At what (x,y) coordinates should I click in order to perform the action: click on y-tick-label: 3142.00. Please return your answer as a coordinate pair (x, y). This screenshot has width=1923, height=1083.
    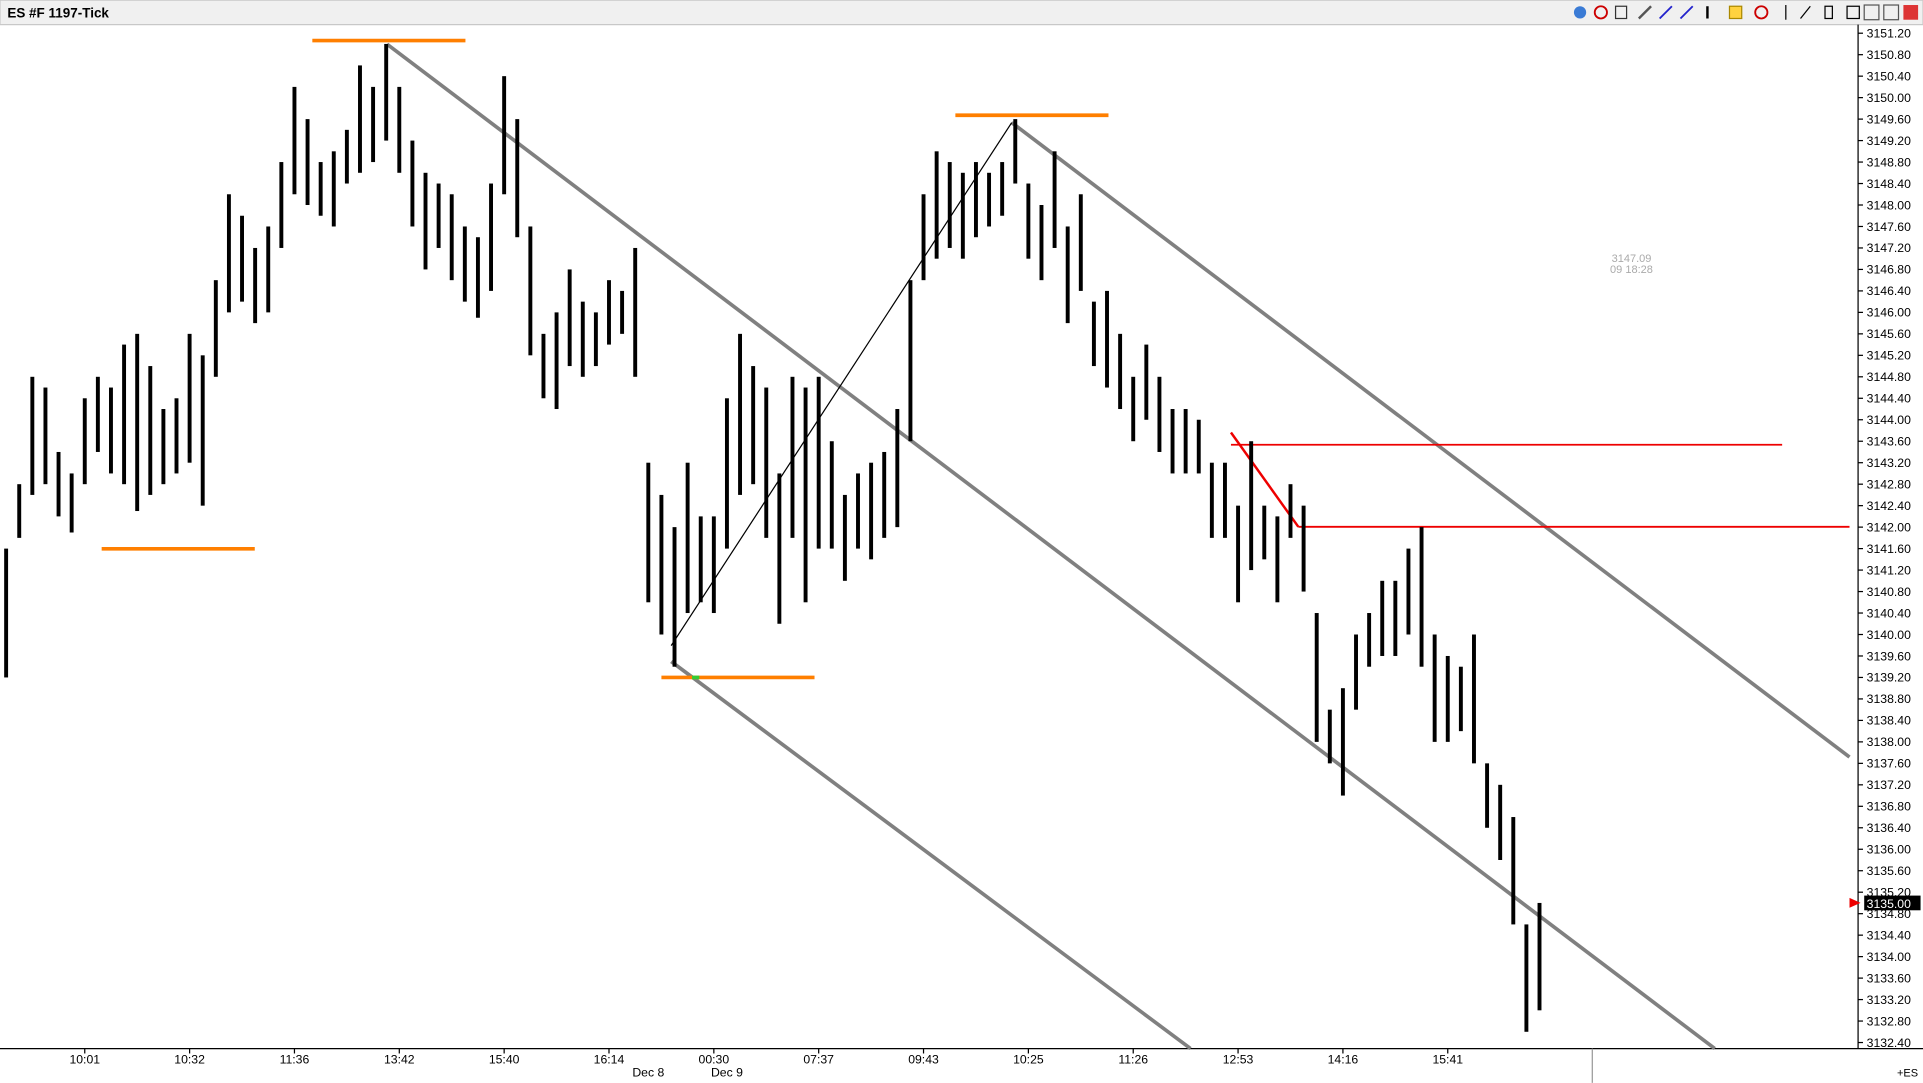
    Looking at the image, I should click on (1889, 527).